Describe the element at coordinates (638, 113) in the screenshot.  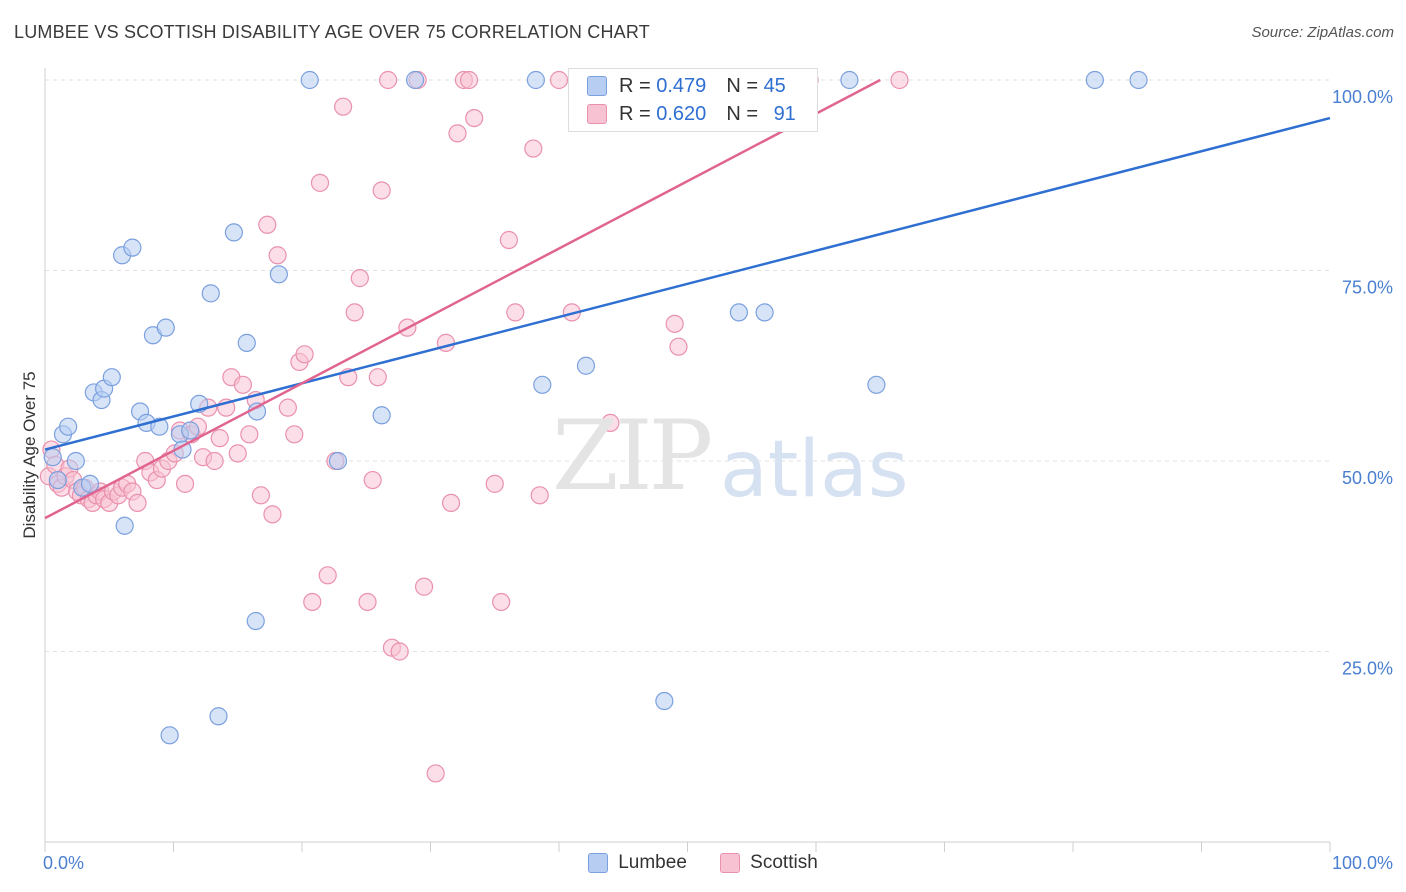
I see `scottish-r-label: R =` at that location.